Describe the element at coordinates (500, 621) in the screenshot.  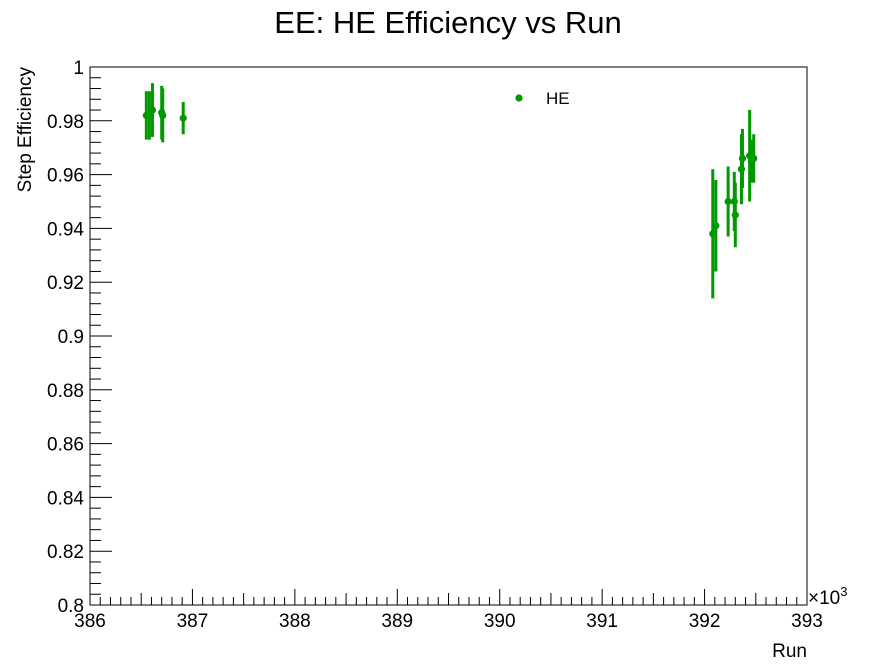
I see `x-tick-label: 390` at that location.